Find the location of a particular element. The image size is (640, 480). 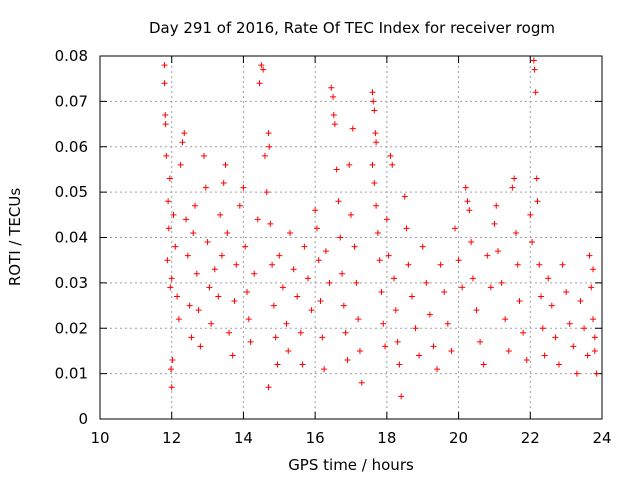

y-axis-label: ROTI / TECUs is located at coordinates (15, 237).